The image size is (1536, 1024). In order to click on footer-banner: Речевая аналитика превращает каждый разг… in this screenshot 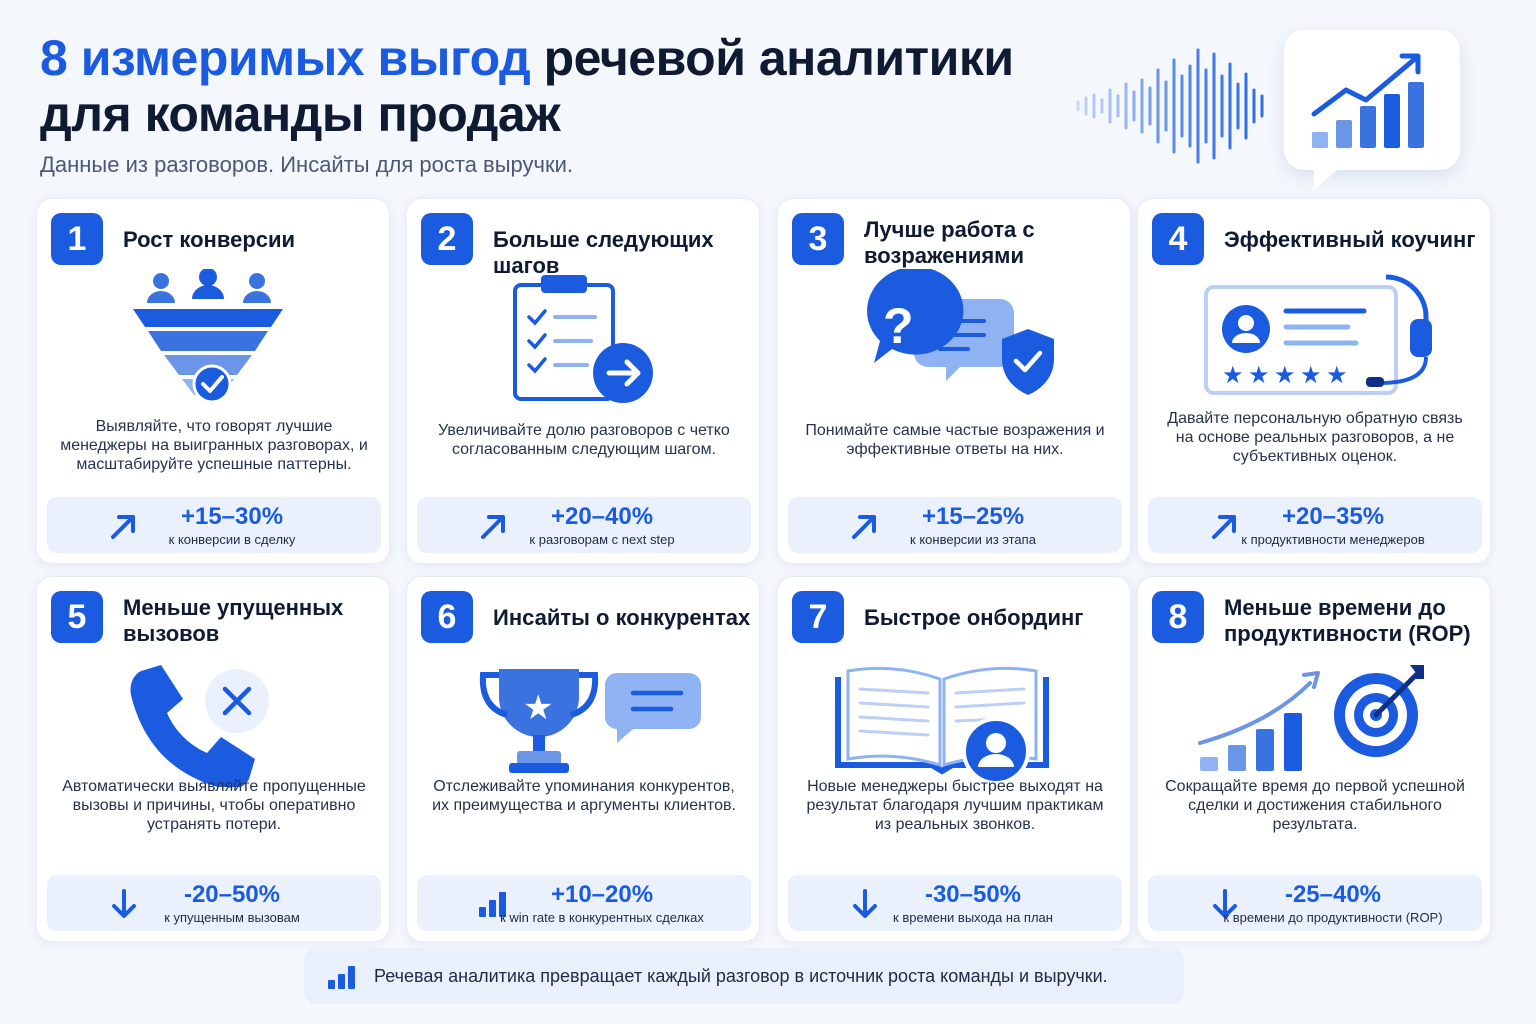, I will do `click(744, 976)`.